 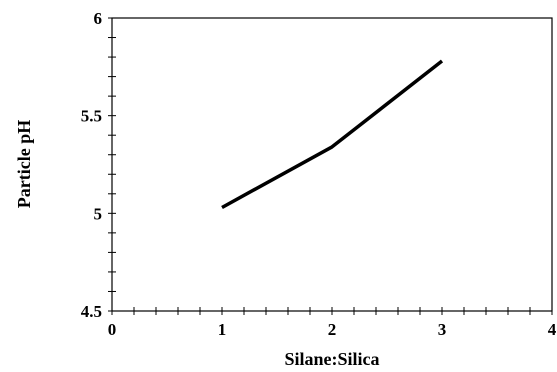 What do you see at coordinates (24, 164) in the screenshot?
I see `y-axis-title: Particle pH` at bounding box center [24, 164].